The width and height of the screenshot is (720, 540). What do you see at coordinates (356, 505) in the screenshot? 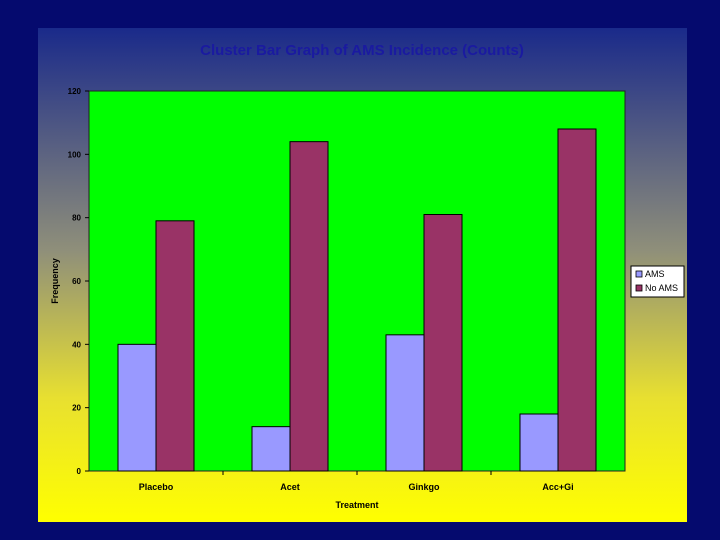
I see `x-axis-title: Treatment` at bounding box center [356, 505].